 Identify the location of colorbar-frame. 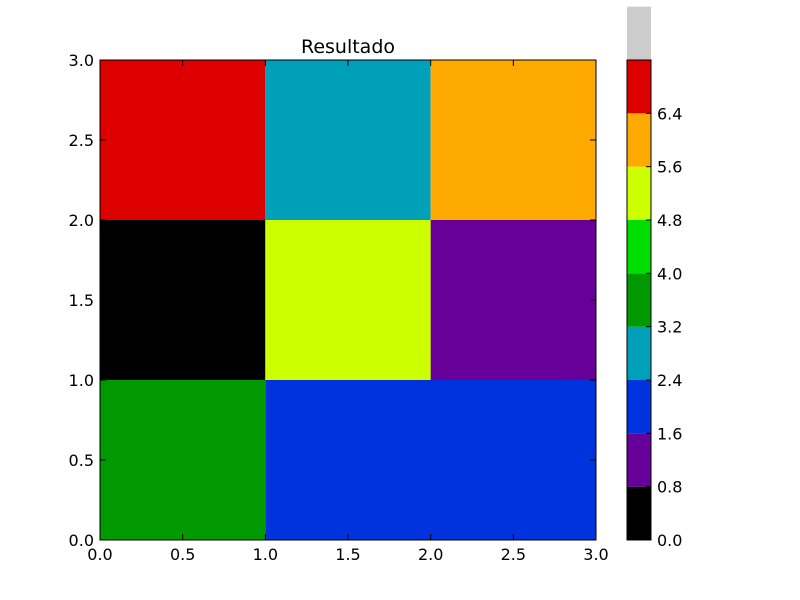
(639, 300).